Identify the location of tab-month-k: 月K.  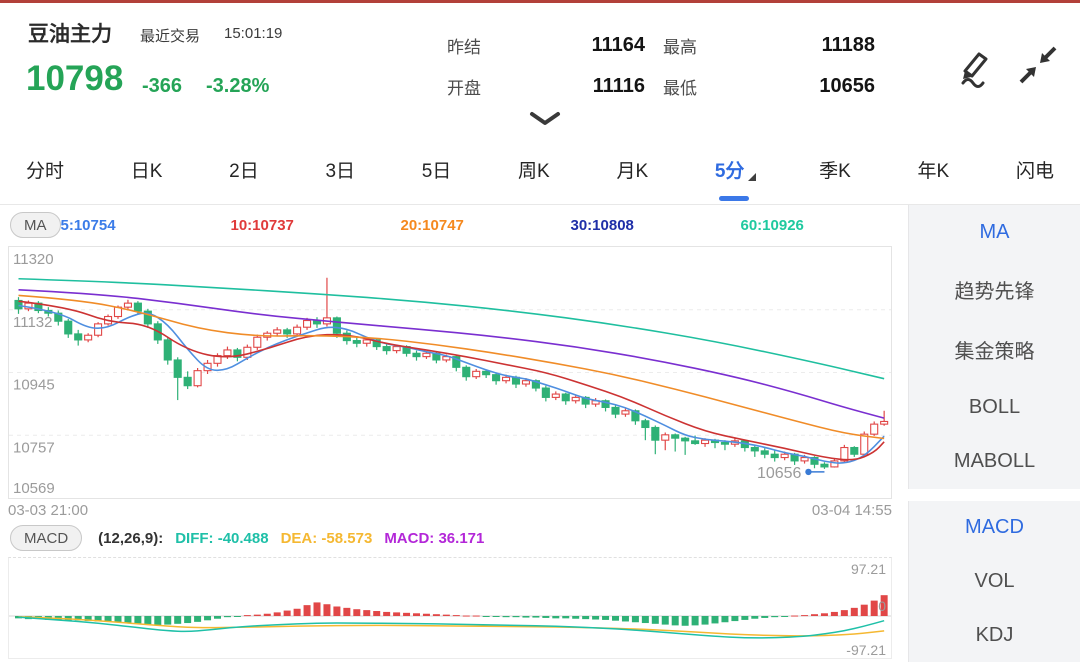
(632, 171).